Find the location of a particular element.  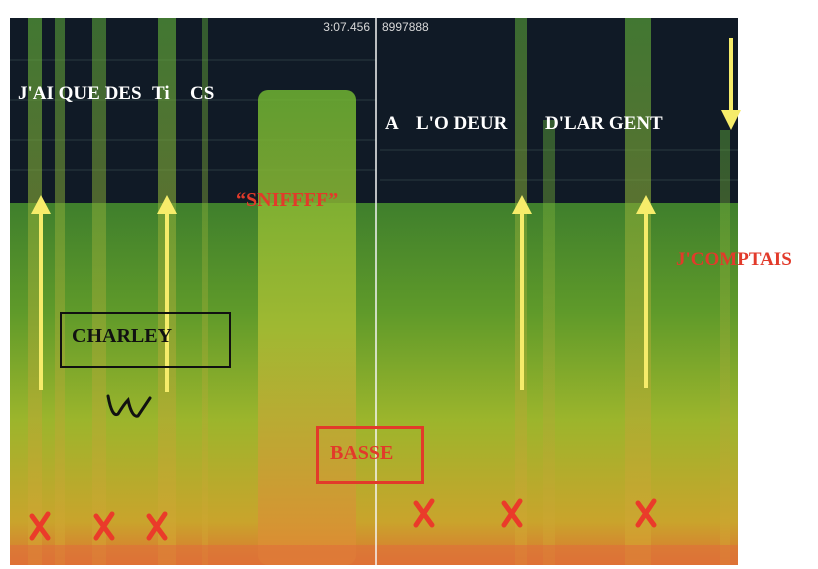

time-readout: 3:07.456 is located at coordinates (346, 27).